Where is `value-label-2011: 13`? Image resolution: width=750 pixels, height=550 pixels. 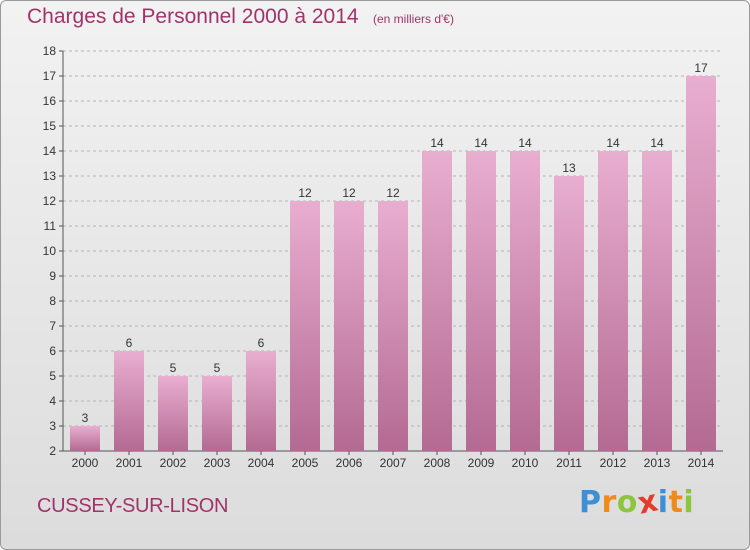
value-label-2011: 13 is located at coordinates (569, 168).